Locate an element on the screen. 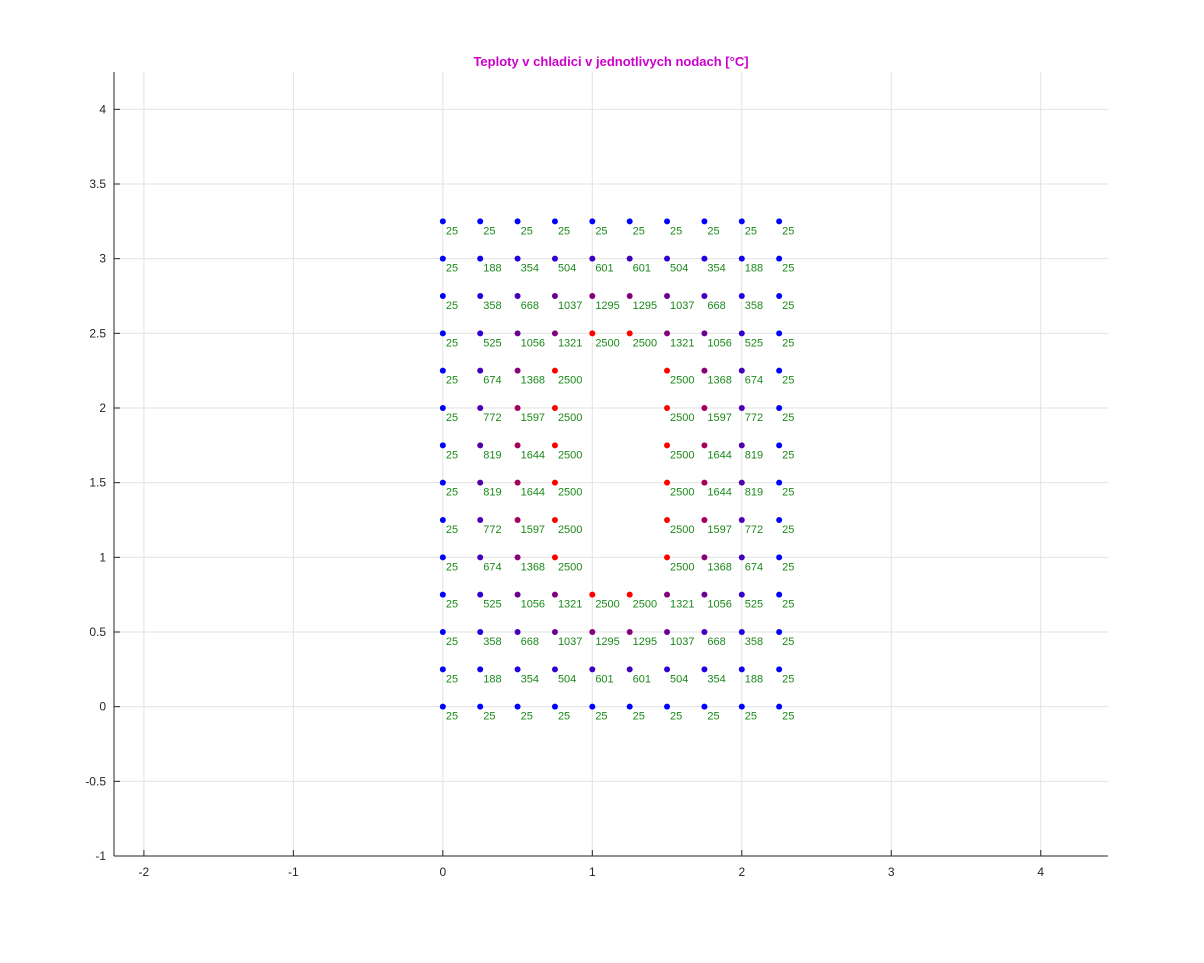 The width and height of the screenshot is (1204, 963). y-tick-label: 3.5 is located at coordinates (97, 184).